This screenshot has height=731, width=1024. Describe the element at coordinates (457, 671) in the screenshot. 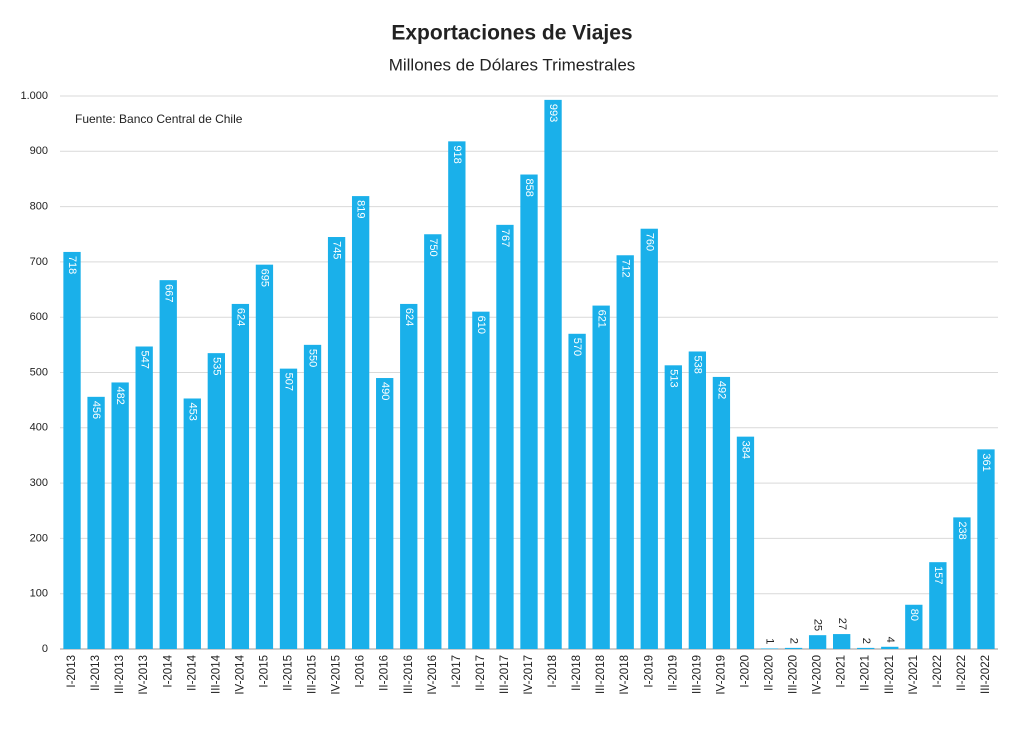

I see `x-tick-label: I-2017` at that location.